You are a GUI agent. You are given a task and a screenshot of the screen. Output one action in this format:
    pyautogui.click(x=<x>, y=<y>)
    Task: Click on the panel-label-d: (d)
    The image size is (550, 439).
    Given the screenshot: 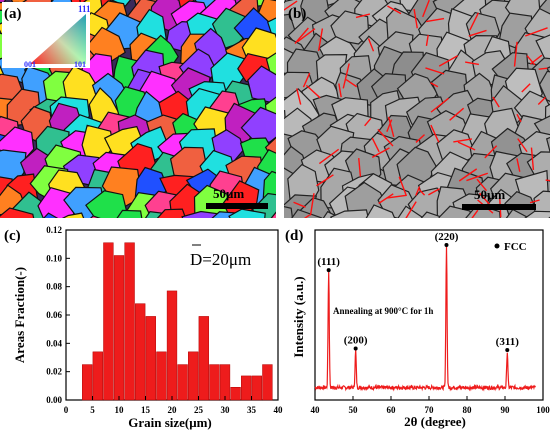 What is the action you would take?
    pyautogui.click(x=294, y=236)
    